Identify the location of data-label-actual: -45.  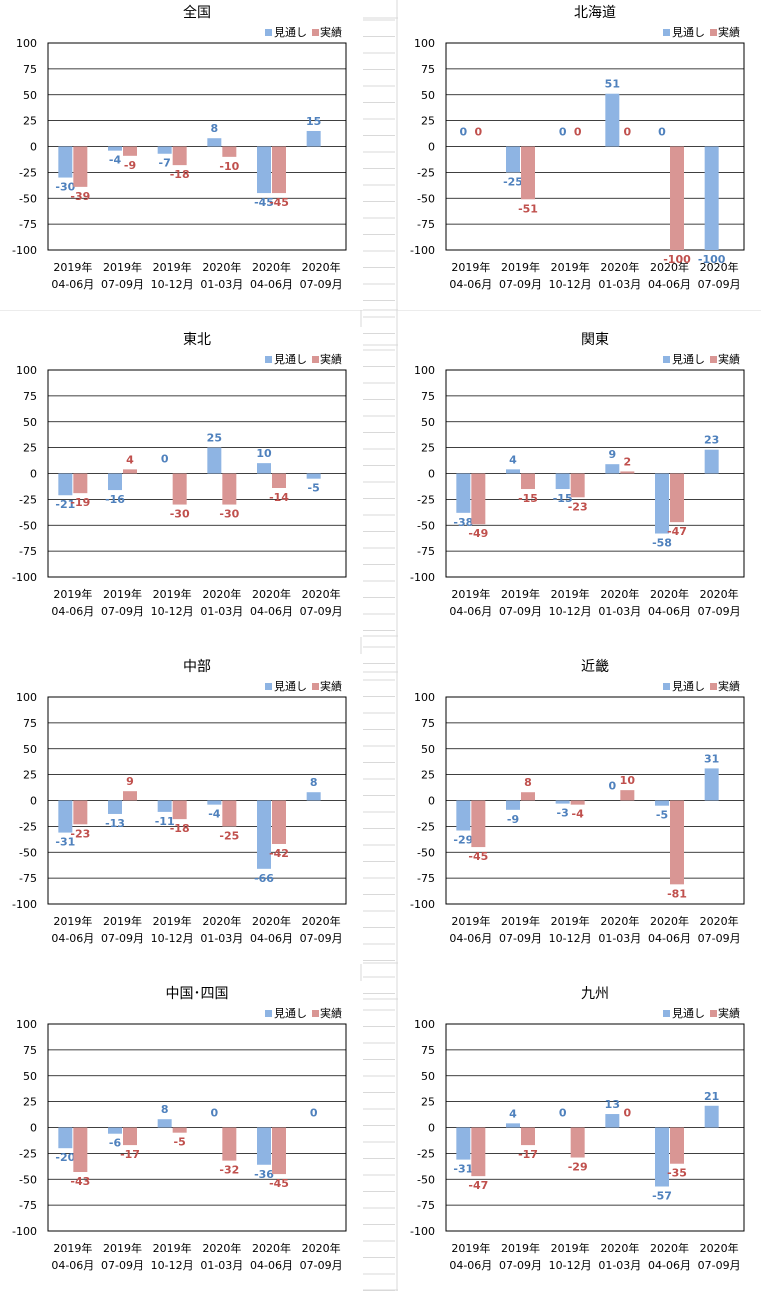
(279, 1183).